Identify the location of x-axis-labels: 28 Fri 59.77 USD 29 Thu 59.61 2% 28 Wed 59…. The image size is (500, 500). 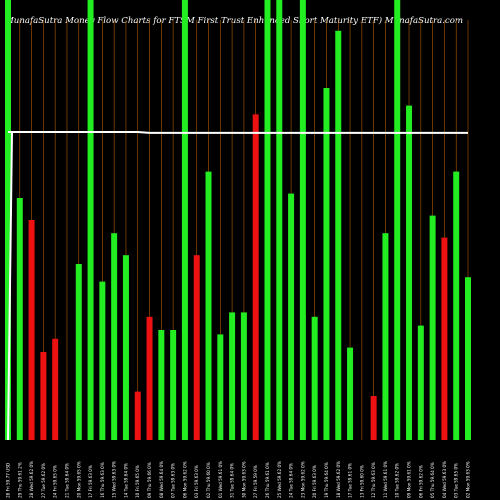
(238, 479).